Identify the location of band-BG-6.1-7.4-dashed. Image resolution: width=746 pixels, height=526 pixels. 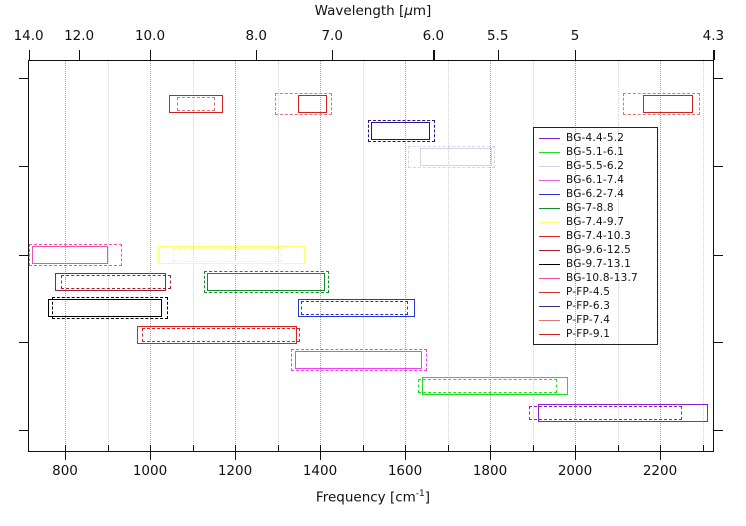
(359, 360).